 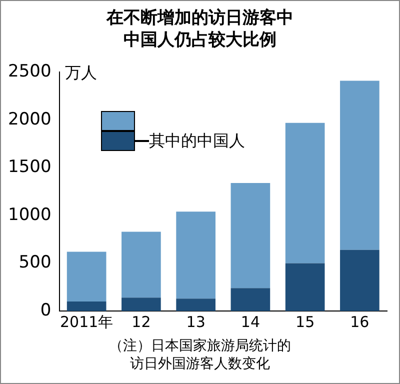 I want to click on chart-title: 在不断增加的访日游客中中国人仍占较大比例, so click(x=199, y=29).